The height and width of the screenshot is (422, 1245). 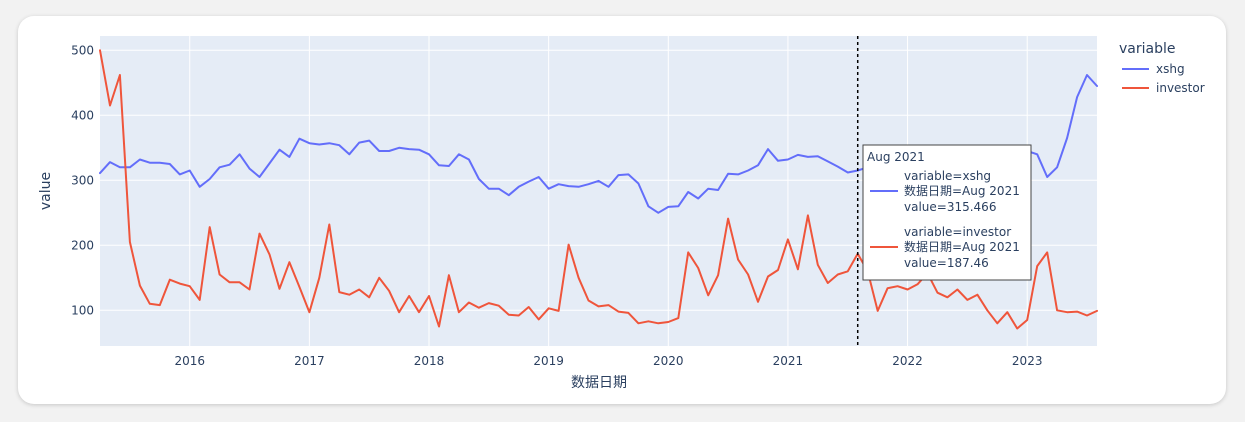 What do you see at coordinates (82, 310) in the screenshot?
I see `y-tick-label-100: 100` at bounding box center [82, 310].